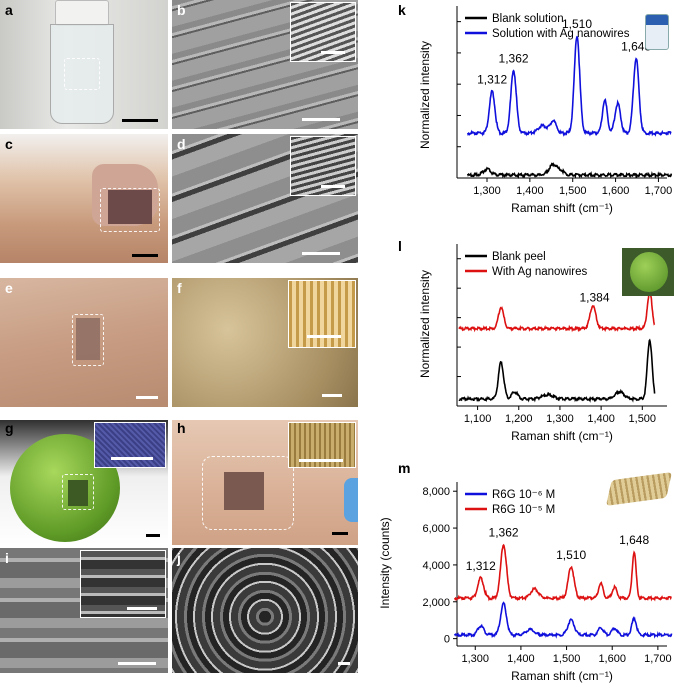  What do you see at coordinates (9, 428) in the screenshot?
I see `panel-label-g: g` at bounding box center [9, 428].